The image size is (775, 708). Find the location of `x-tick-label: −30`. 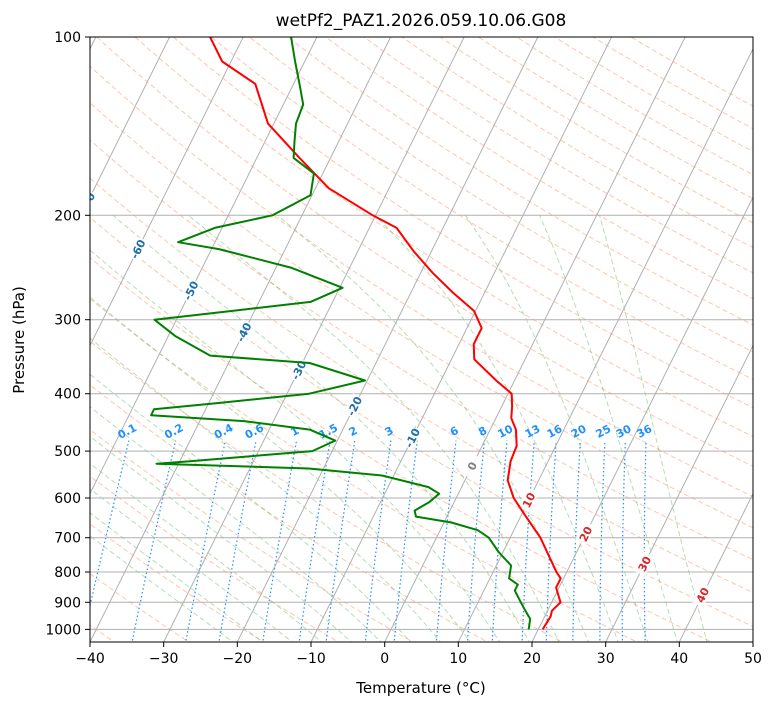

x-tick-label: −30 is located at coordinates (164, 659).